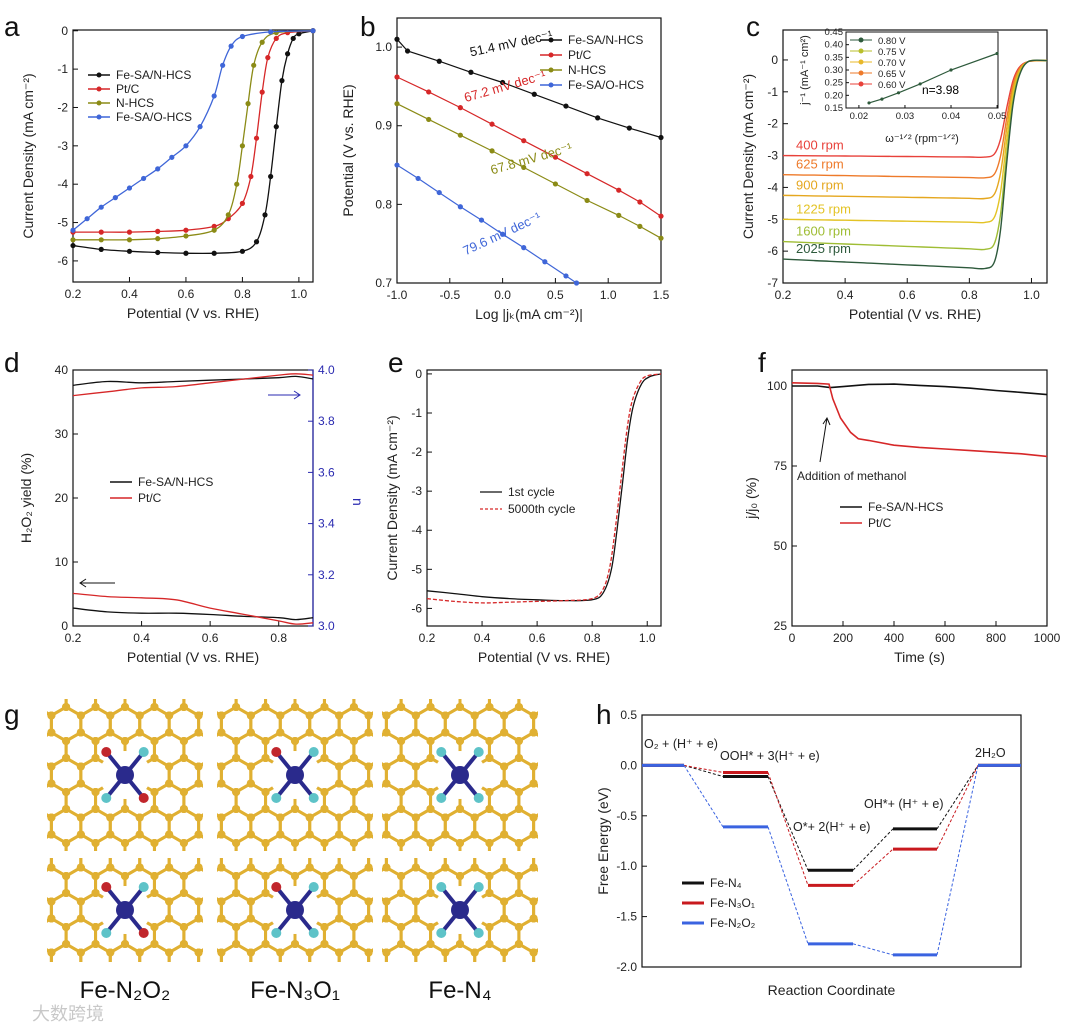 The height and width of the screenshot is (1028, 1080). What do you see at coordinates (933, 78) in the screenshot?
I see `inset-line` at bounding box center [933, 78].